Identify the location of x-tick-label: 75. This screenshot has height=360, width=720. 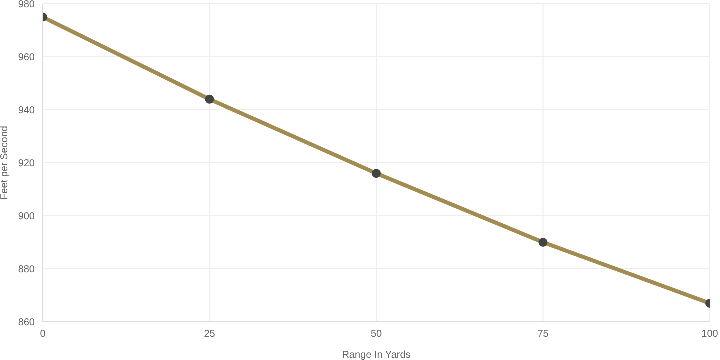
(544, 334).